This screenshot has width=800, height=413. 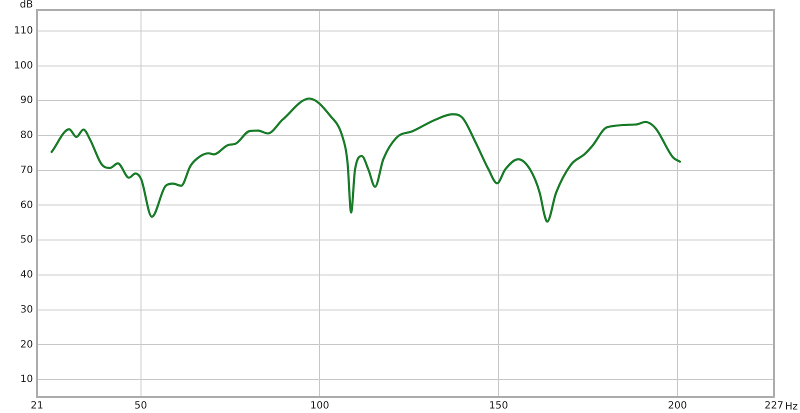 I want to click on y-tick-label: 20, so click(x=26, y=344).